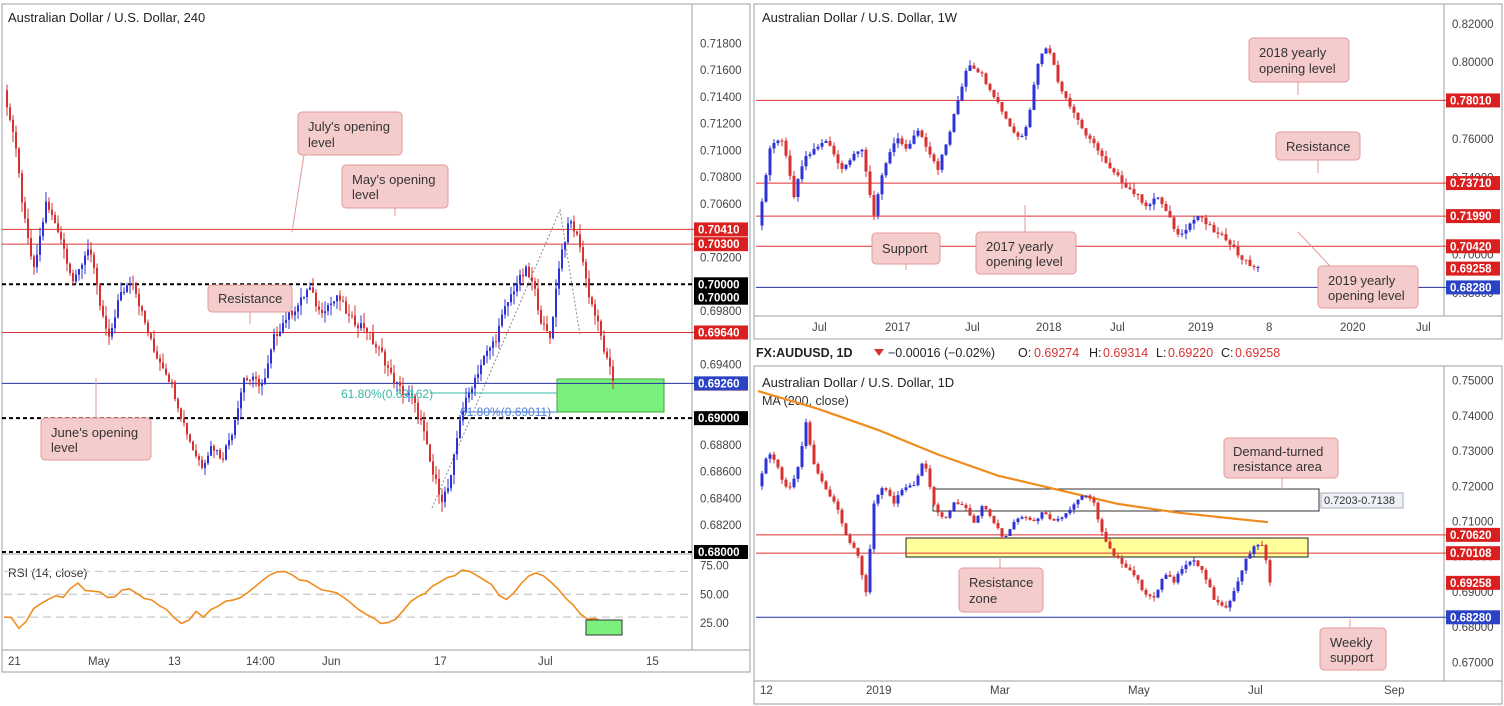  What do you see at coordinates (395, 190) in the screenshot?
I see `callout-mays-opening-level: May's opening level` at bounding box center [395, 190].